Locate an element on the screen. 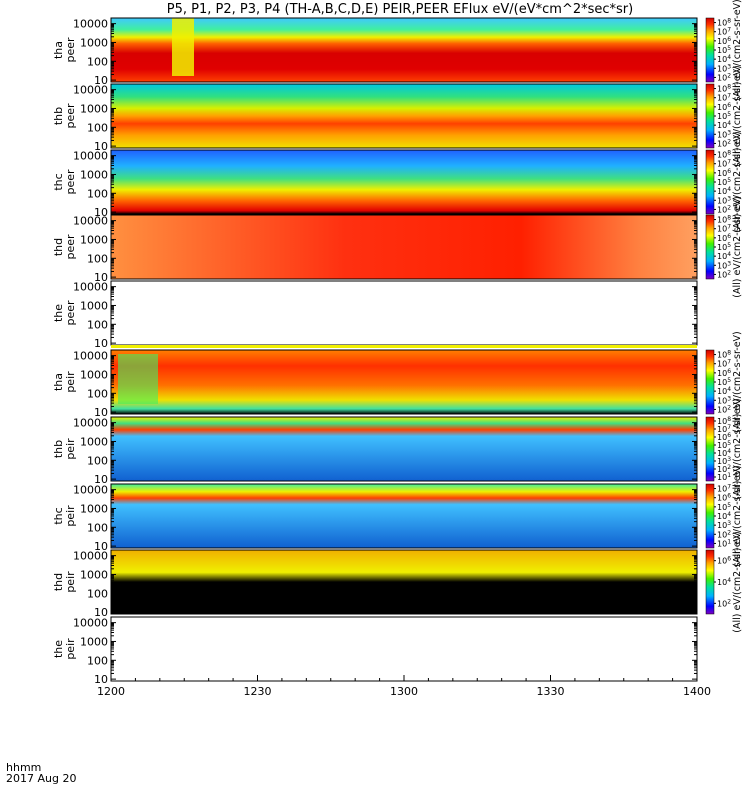  panel-ylabel: thcpeer is located at coordinates (64, 182).